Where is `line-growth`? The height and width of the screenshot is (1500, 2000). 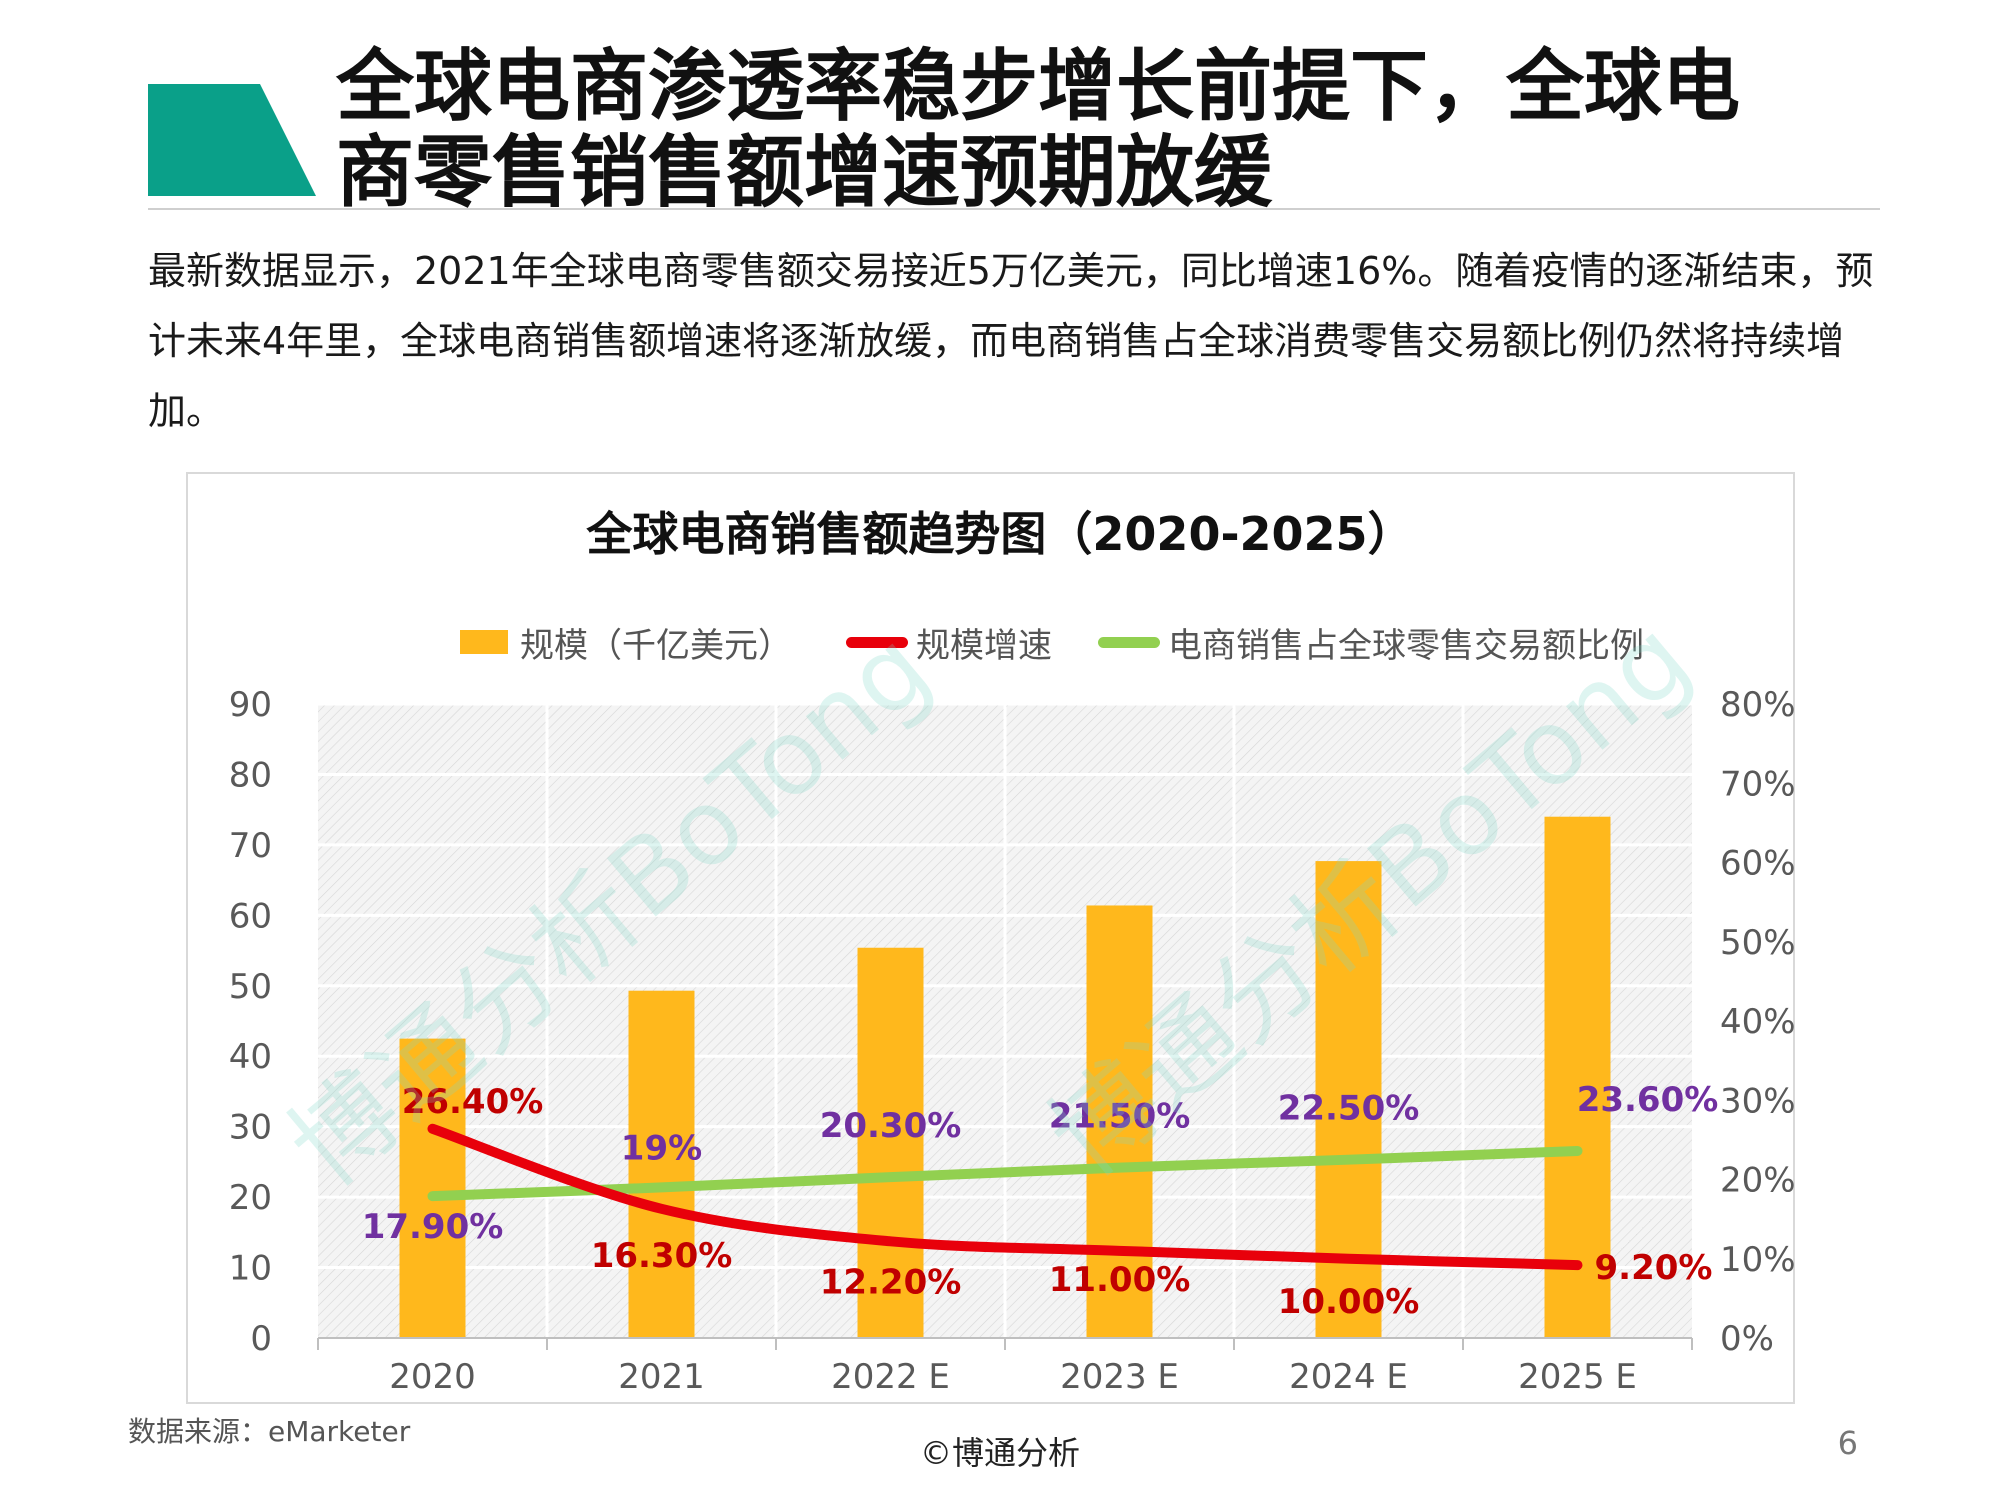
line-growth is located at coordinates (1005, 1197).